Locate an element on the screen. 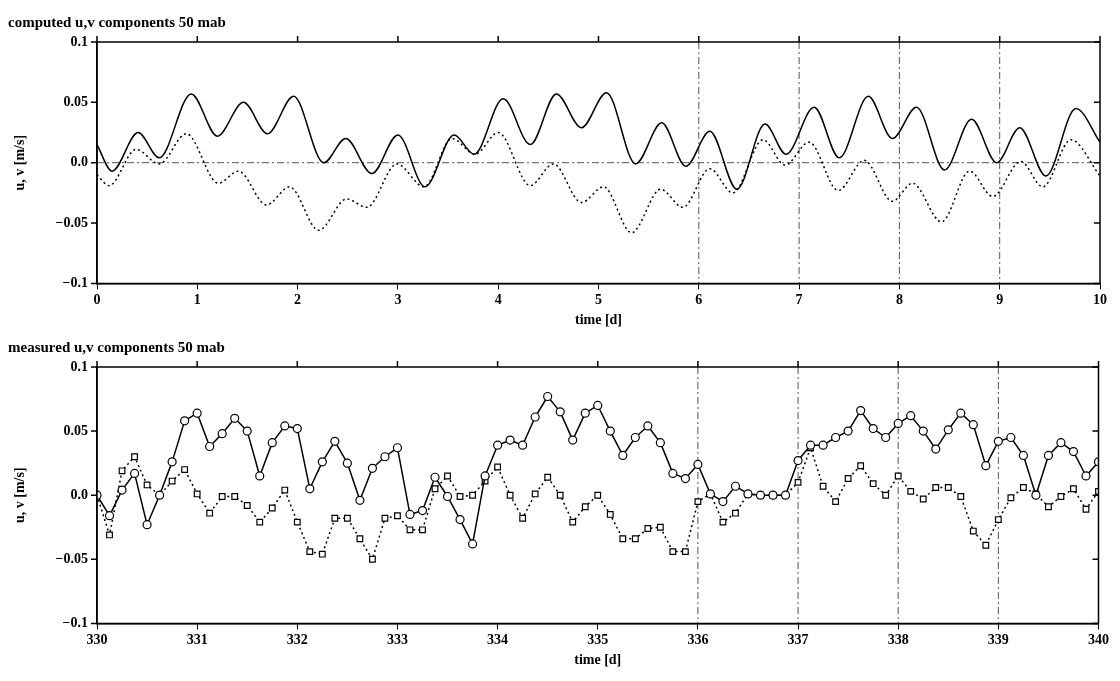  x-tick-label: 332 is located at coordinates (297, 640).